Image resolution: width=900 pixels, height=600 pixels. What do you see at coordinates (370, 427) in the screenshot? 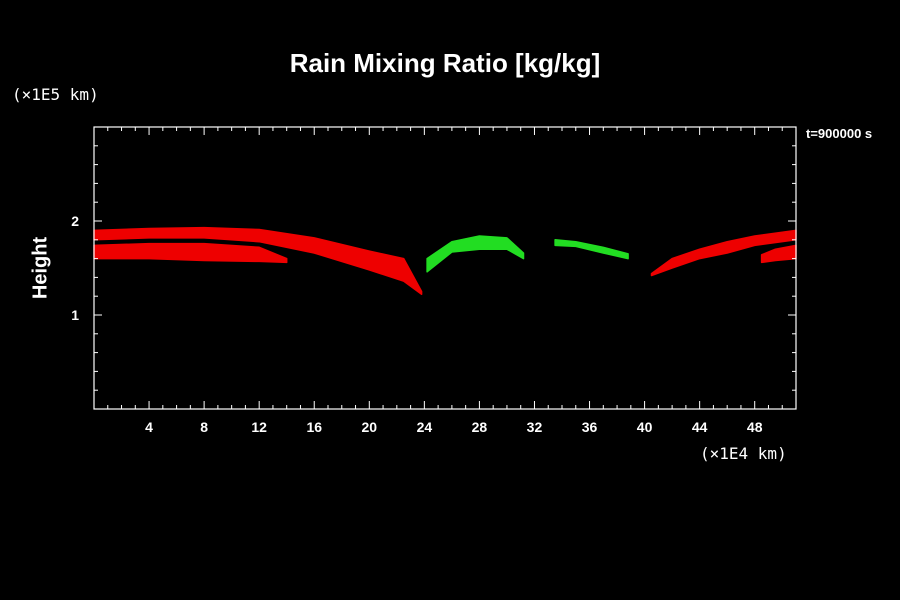
I see `x-tick-label: 20` at bounding box center [370, 427].